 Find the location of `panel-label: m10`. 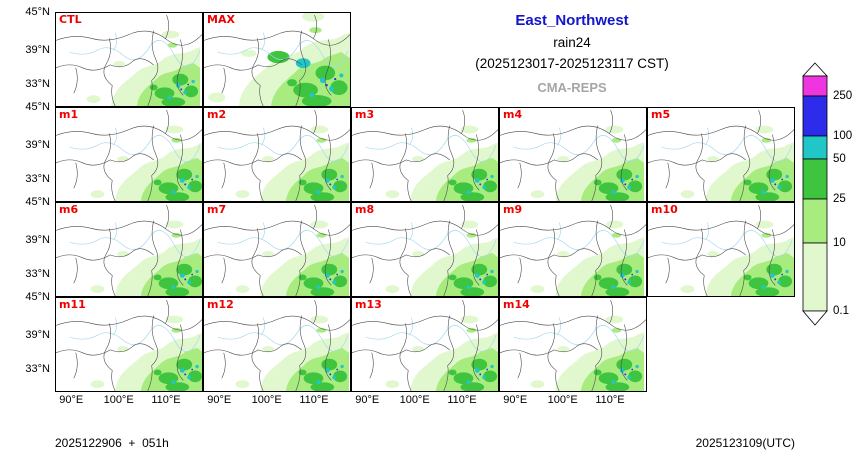

panel-label: m10 is located at coordinates (664, 209).